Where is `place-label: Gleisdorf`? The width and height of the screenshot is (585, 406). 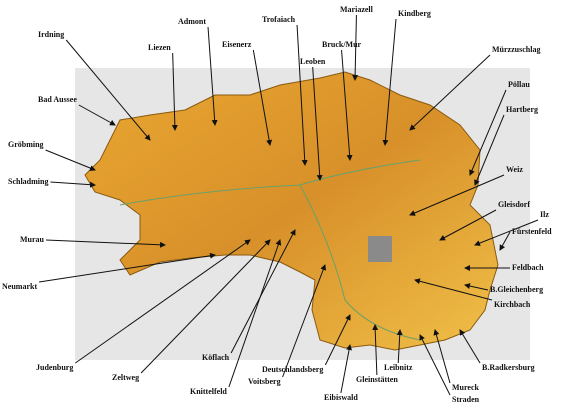 place-label: Gleisdorf is located at coordinates (514, 204).